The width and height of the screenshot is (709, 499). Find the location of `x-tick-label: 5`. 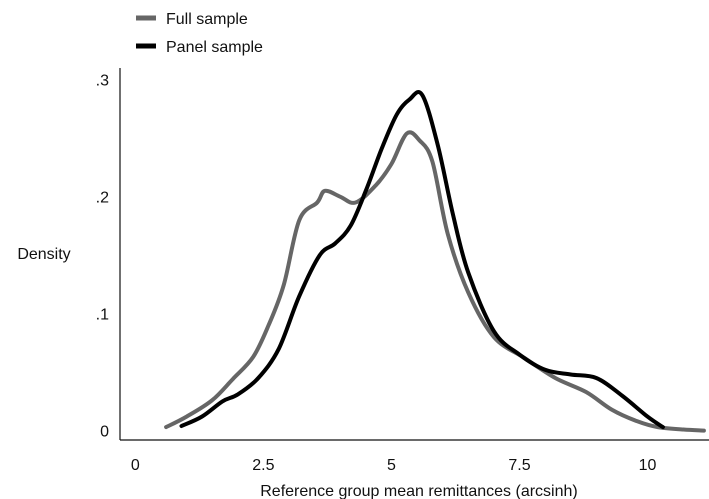

x-tick-label: 5 is located at coordinates (391, 465).